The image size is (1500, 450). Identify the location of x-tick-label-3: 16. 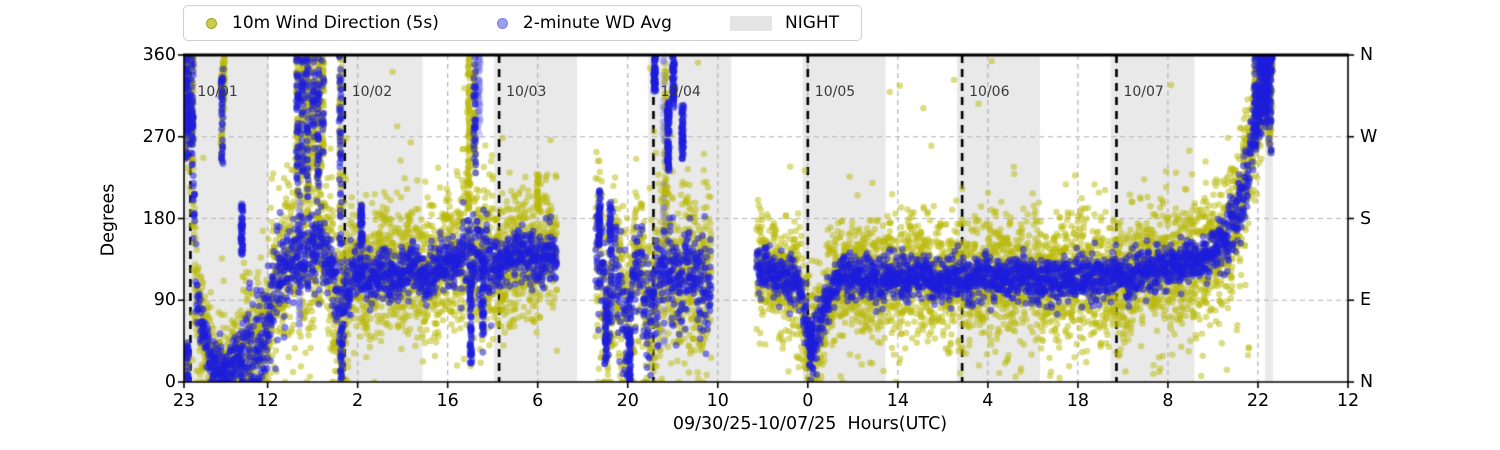
(447, 401).